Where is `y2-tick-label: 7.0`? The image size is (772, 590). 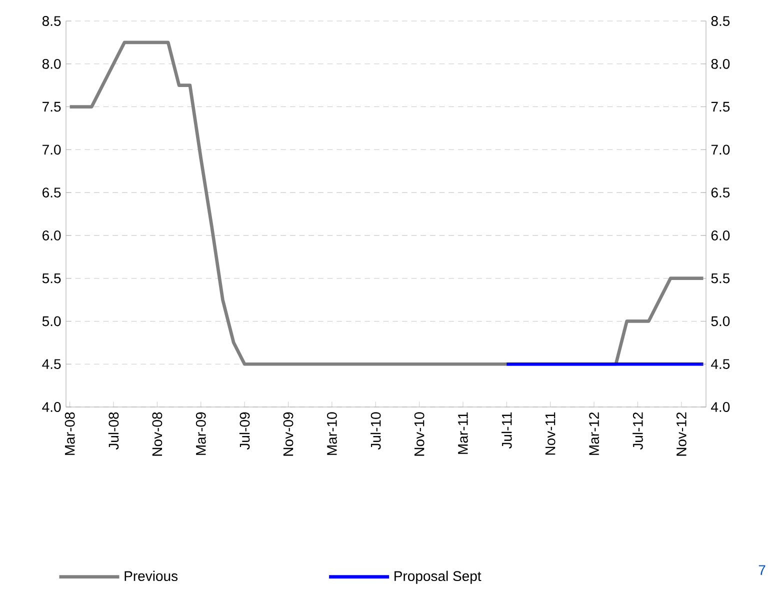
y2-tick-label: 7.0 is located at coordinates (720, 149).